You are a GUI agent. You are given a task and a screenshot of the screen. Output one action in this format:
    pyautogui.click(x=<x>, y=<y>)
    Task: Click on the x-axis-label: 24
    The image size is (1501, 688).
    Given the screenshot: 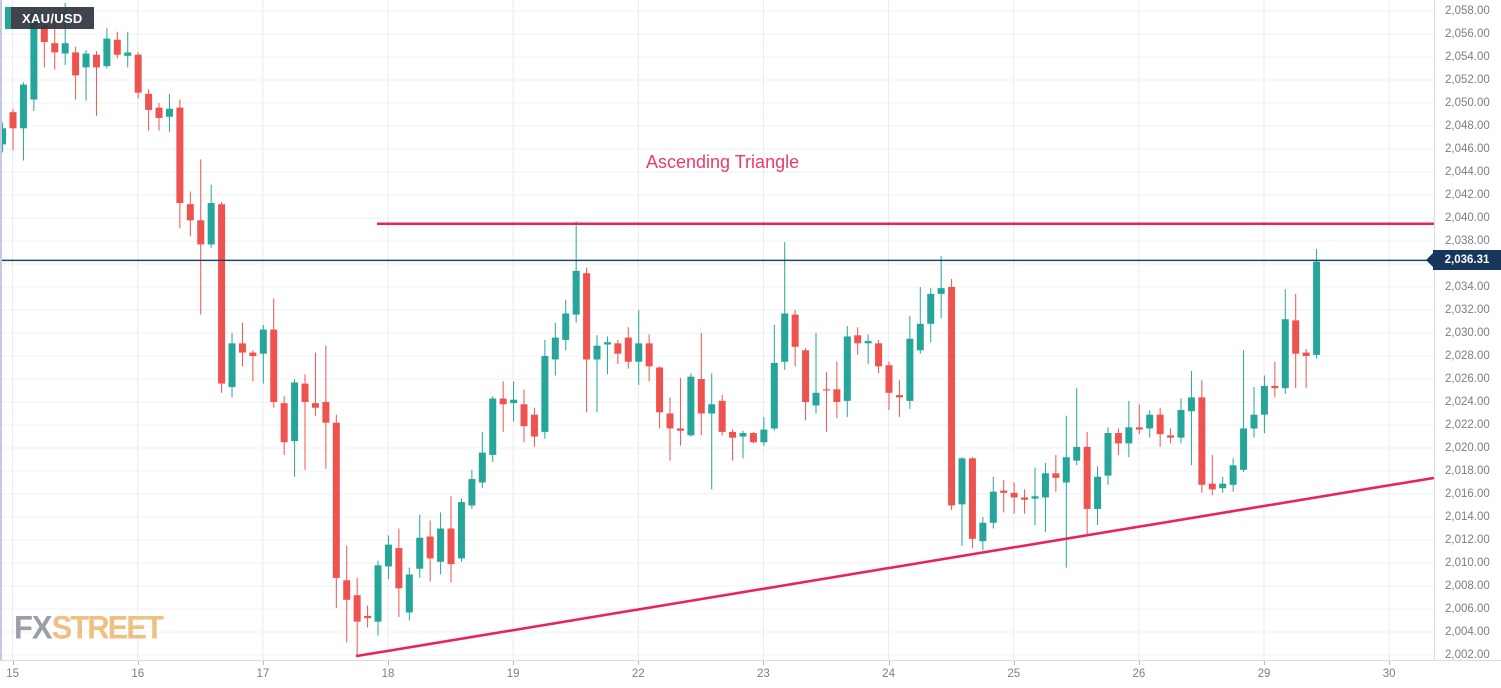 What is the action you would take?
    pyautogui.click(x=888, y=674)
    